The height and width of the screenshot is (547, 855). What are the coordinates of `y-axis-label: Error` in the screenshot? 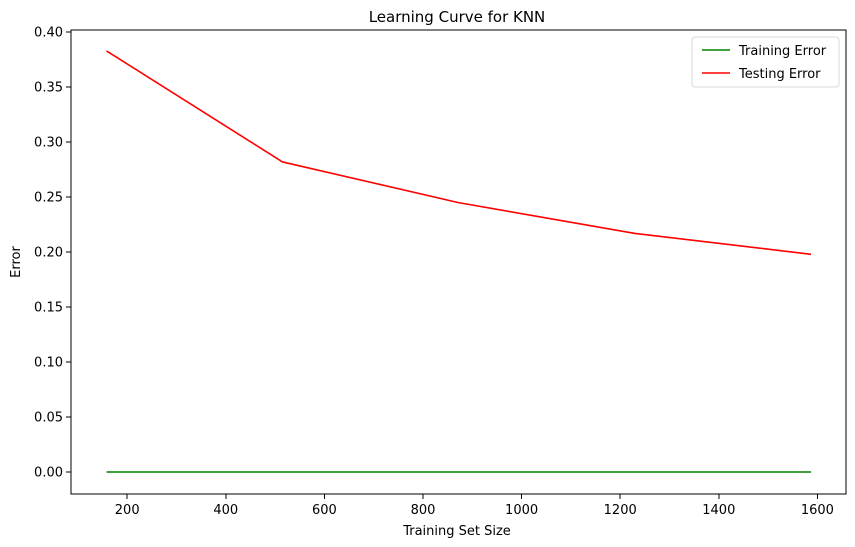 It's located at (16, 262).